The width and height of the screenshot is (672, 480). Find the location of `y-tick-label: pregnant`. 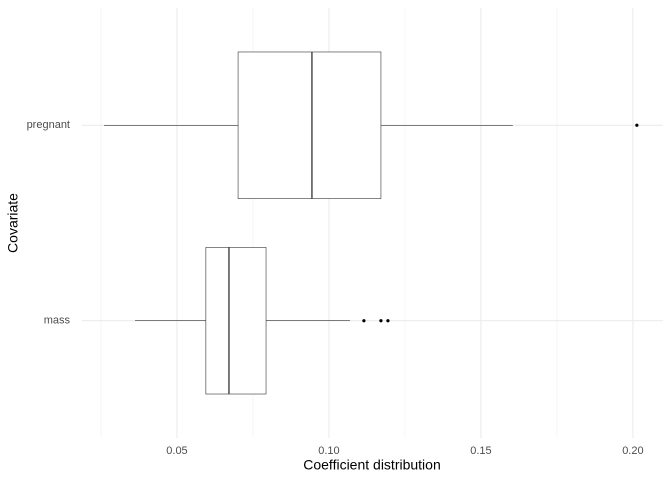

y-tick-label: pregnant is located at coordinates (48, 125).